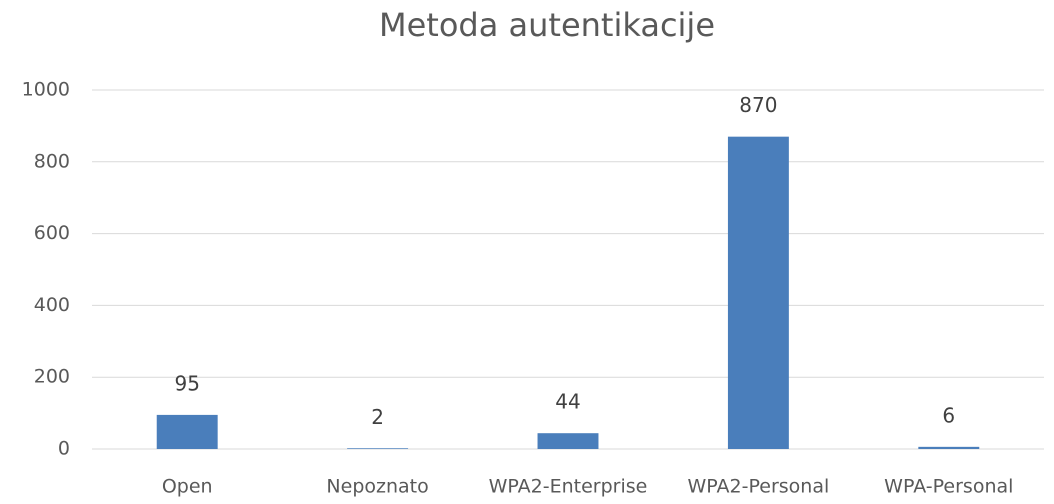 This screenshot has height=504, width=1054. I want to click on y-tick-label: 400, so click(52, 305).